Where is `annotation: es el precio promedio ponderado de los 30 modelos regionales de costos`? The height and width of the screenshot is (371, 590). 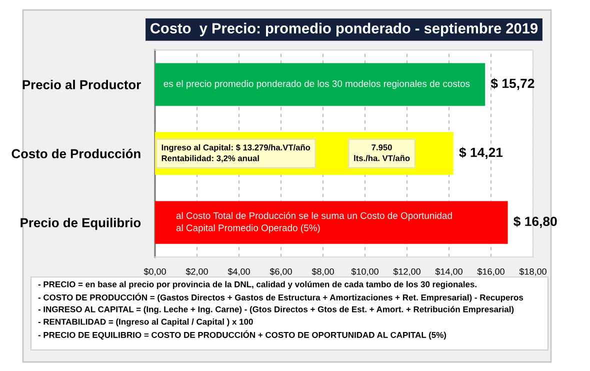 annotation: es el precio promedio ponderado de los 30 modelos regionales de costos is located at coordinates (317, 84).